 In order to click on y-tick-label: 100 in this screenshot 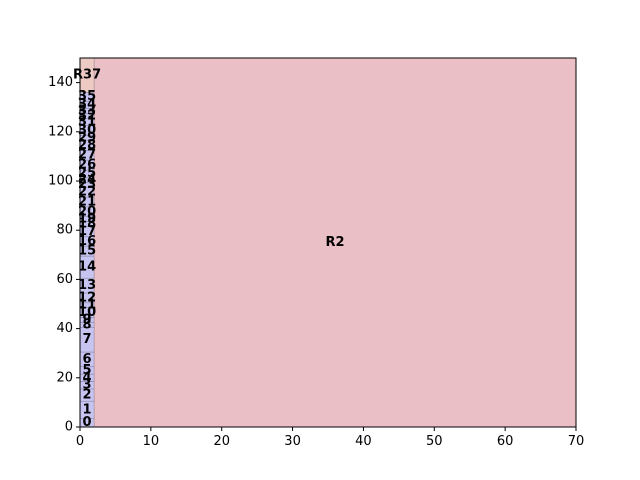, I will do `click(60, 181)`.